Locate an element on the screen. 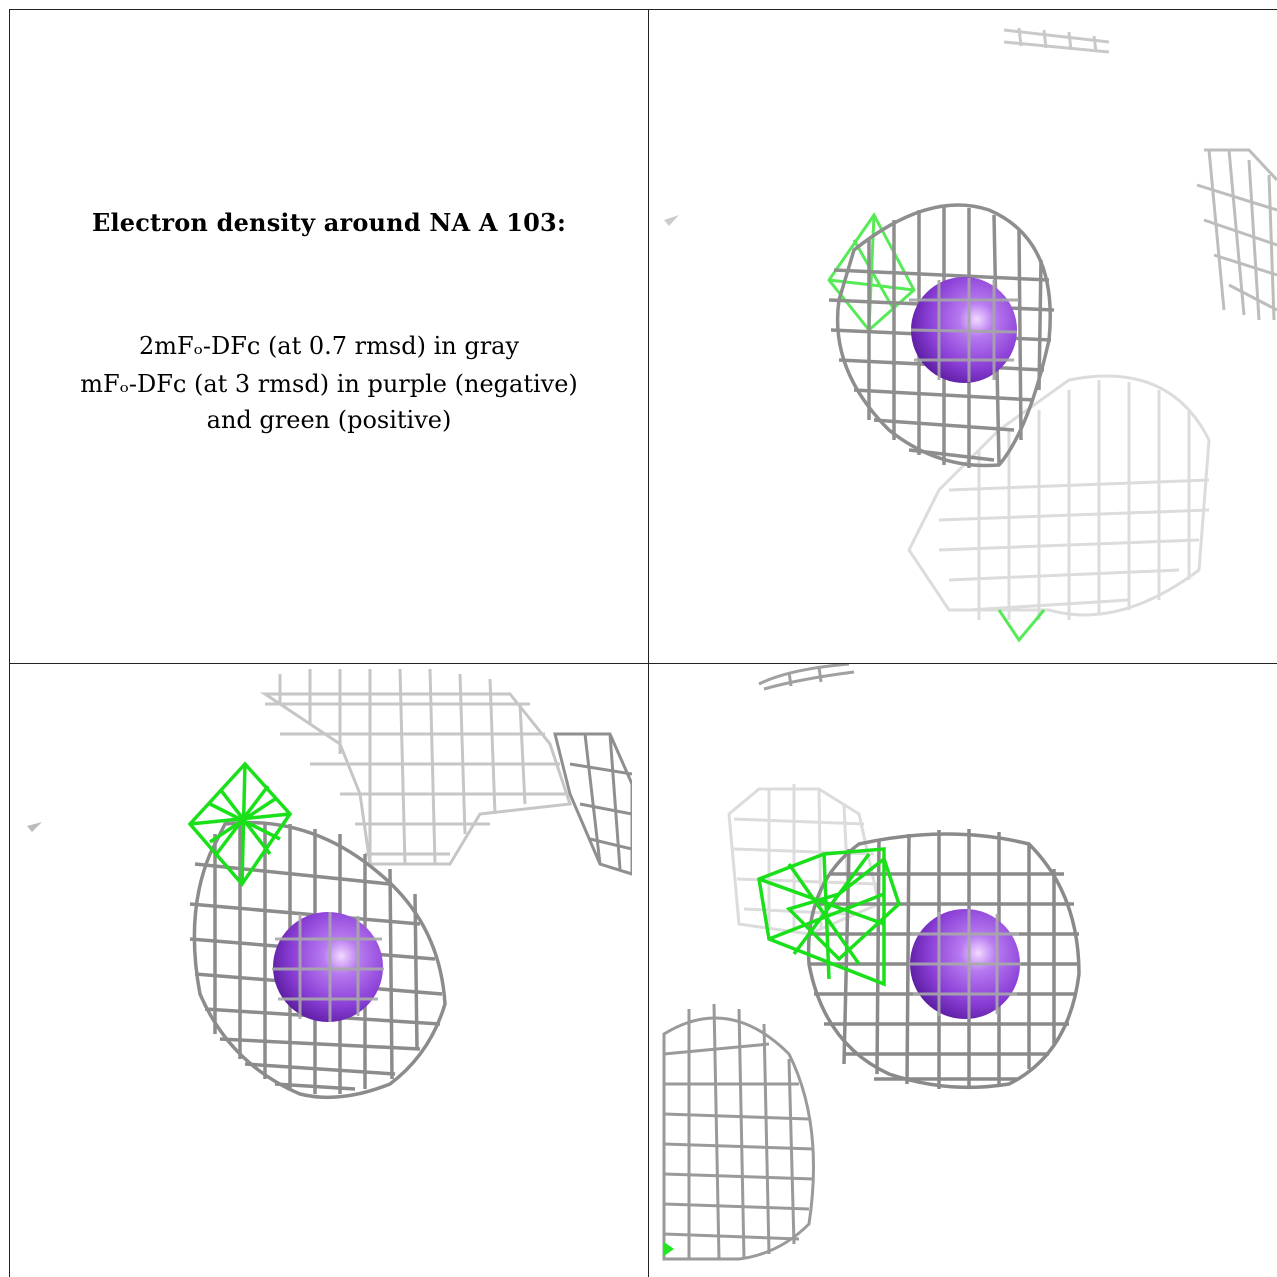 The height and width of the screenshot is (1277, 1277). caption-line-2fofc: 2mFₒ-DFᴄ (at 0.7 rmsd) in gray is located at coordinates (329, 346).